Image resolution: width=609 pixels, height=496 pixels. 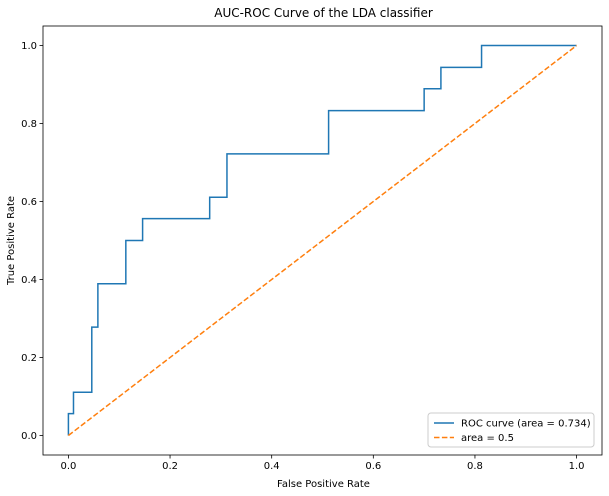 I want to click on x-tick-label: 0.0, so click(x=68, y=466).